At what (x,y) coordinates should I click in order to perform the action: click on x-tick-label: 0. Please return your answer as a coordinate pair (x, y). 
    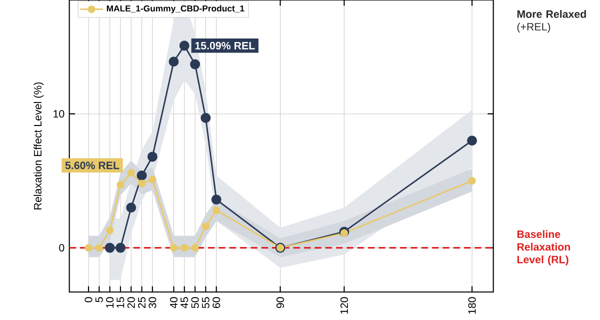
    Looking at the image, I should click on (88, 299).